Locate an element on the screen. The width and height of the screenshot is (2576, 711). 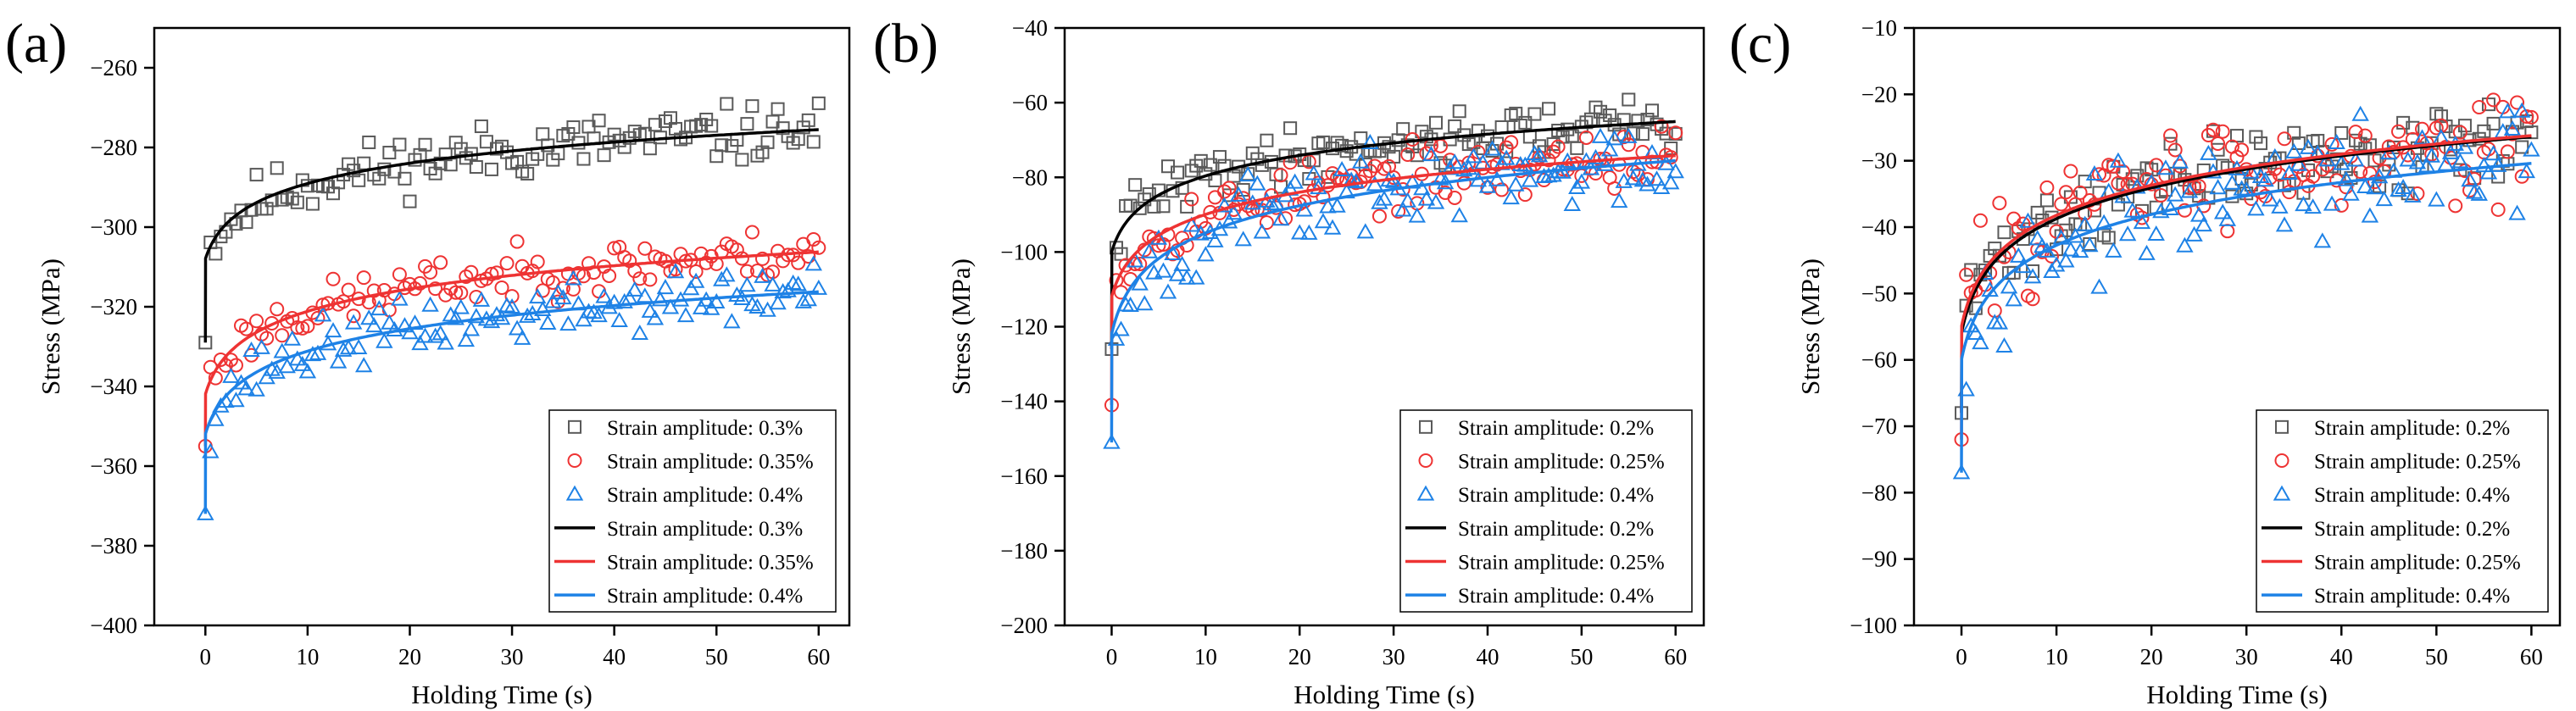
x-tick-label: 10 is located at coordinates (1205, 656).